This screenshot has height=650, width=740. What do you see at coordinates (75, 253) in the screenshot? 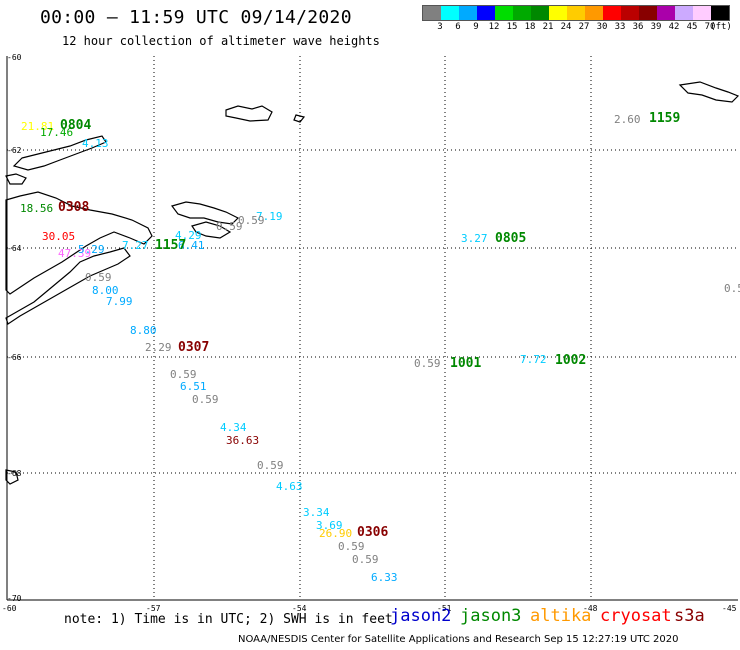
I see `wave-height-label: 47.39` at bounding box center [75, 253].